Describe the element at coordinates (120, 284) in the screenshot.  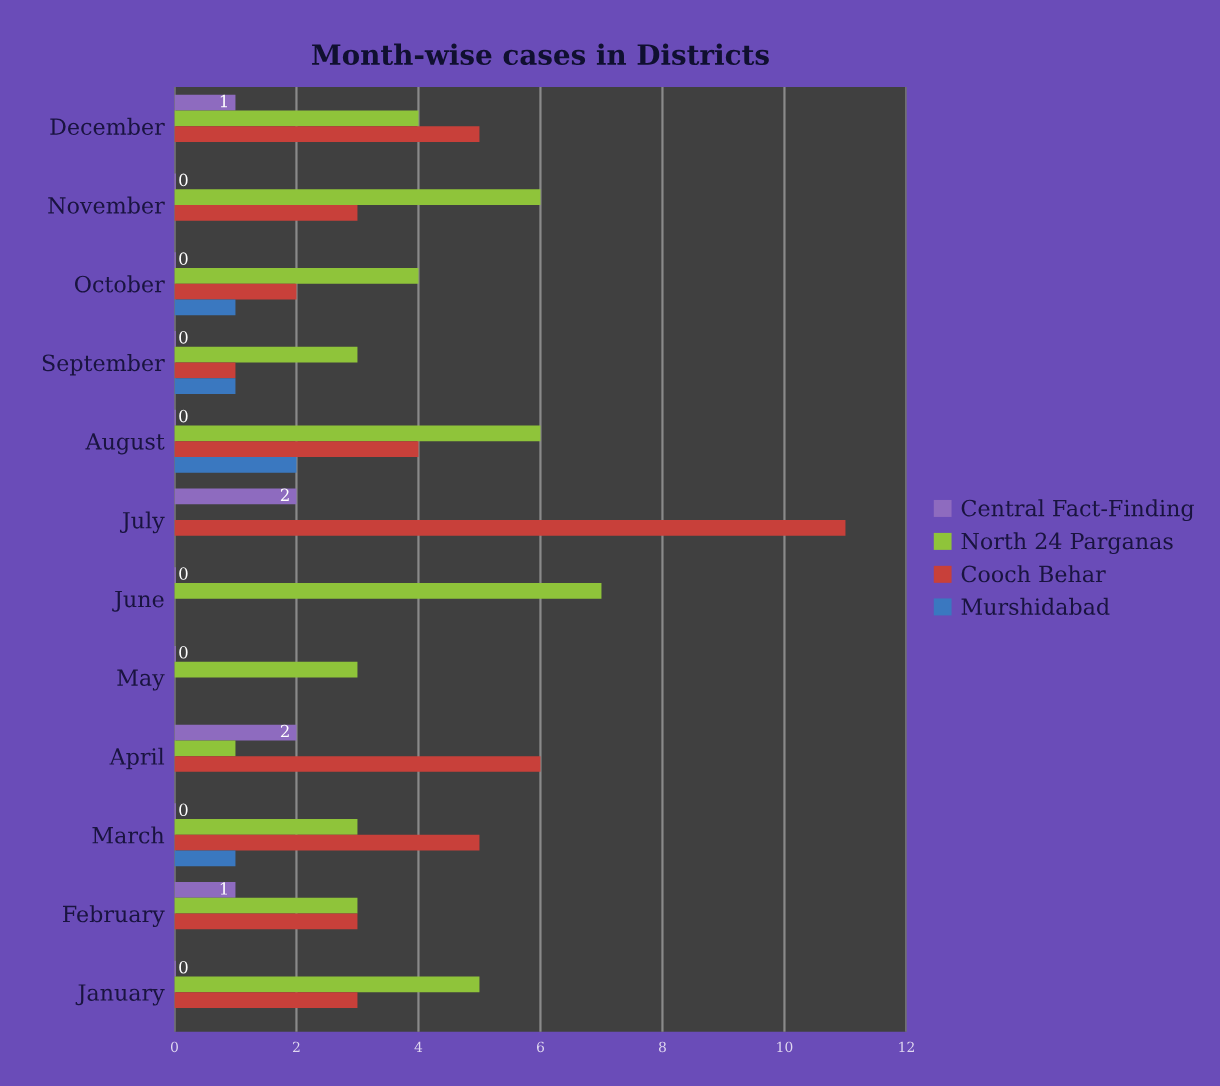
I see `y-tick-label: October` at that location.